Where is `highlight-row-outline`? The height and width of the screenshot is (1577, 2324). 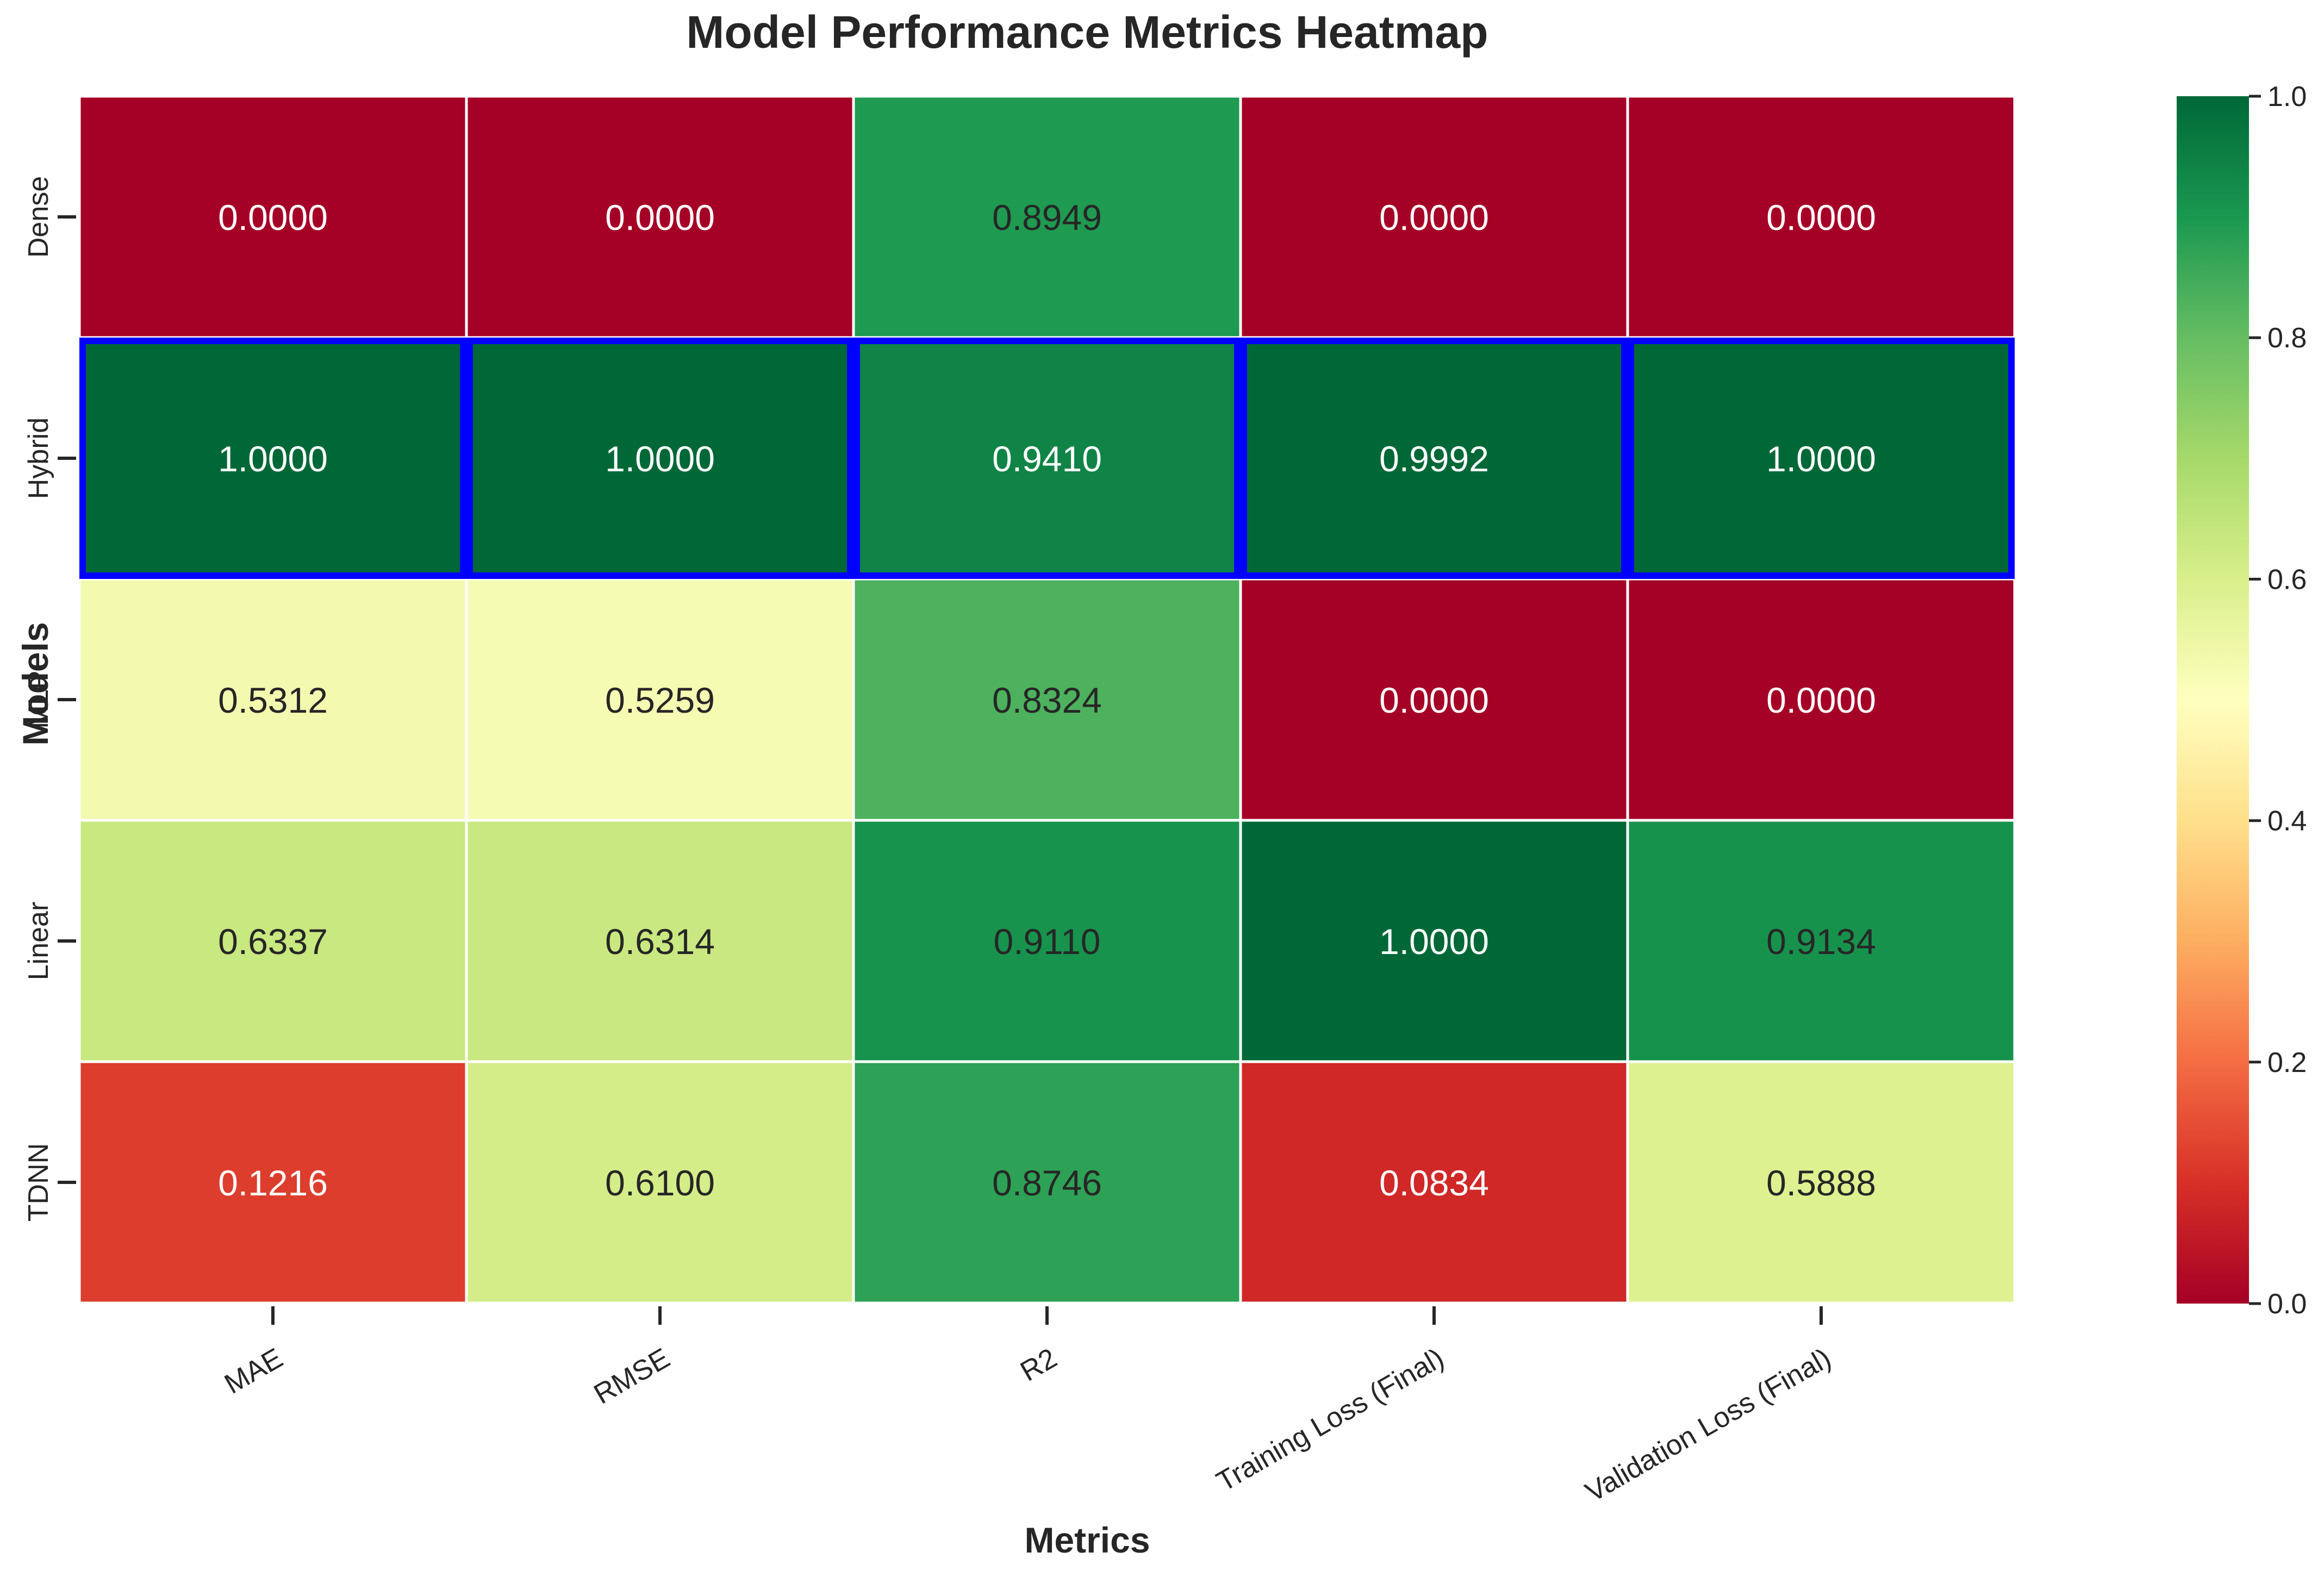 highlight-row-outline is located at coordinates (1047, 458).